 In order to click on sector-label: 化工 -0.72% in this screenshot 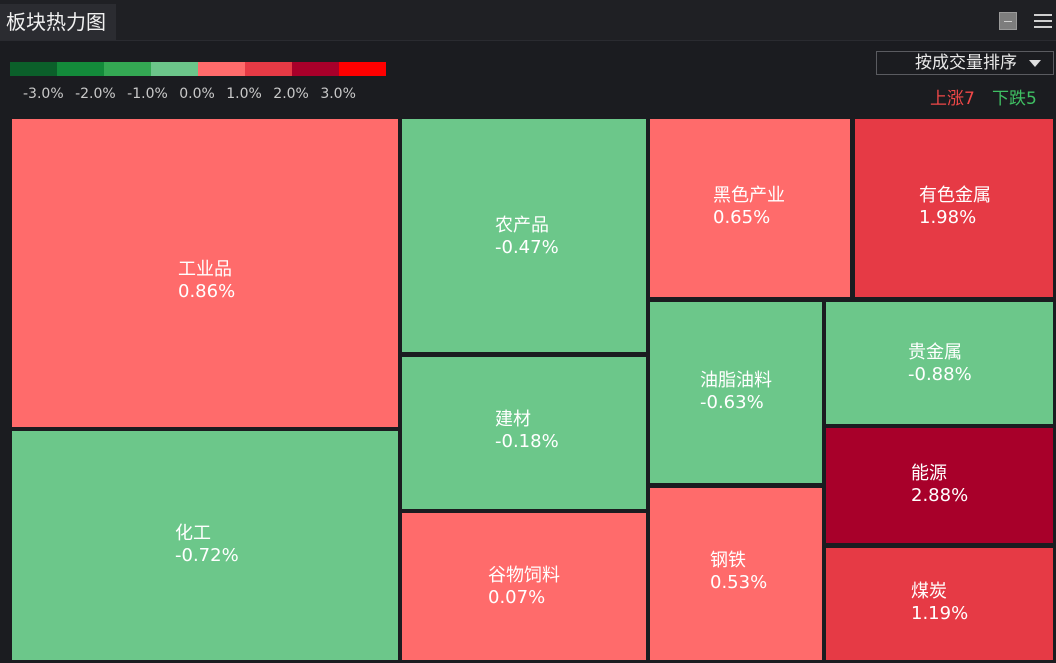, I will do `click(207, 545)`.